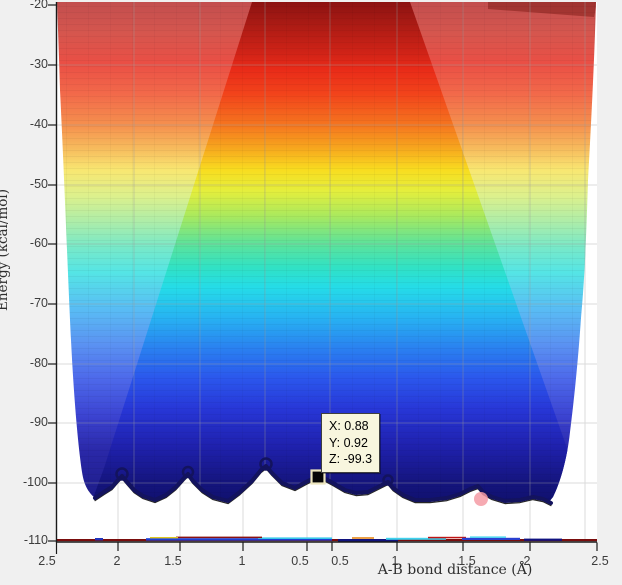 The width and height of the screenshot is (622, 585). I want to click on datatip-x-value: X: 0.88, so click(349, 426).